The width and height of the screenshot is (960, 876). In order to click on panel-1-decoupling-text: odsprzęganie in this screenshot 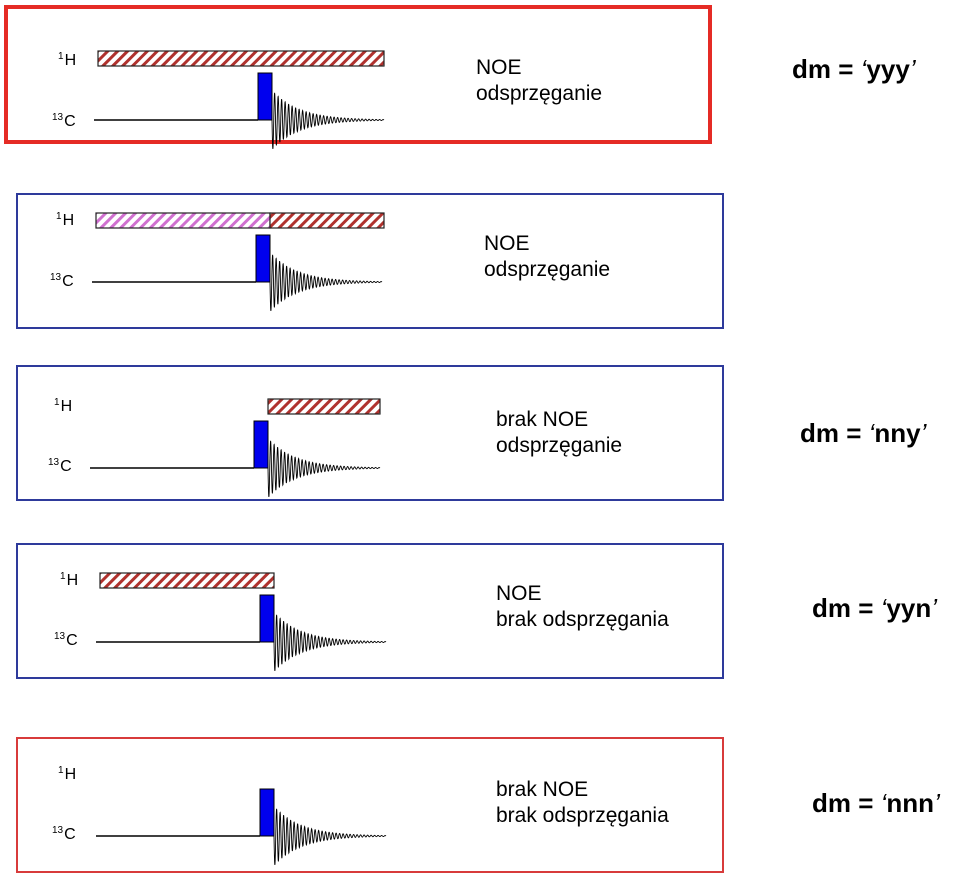, I will do `click(539, 93)`.